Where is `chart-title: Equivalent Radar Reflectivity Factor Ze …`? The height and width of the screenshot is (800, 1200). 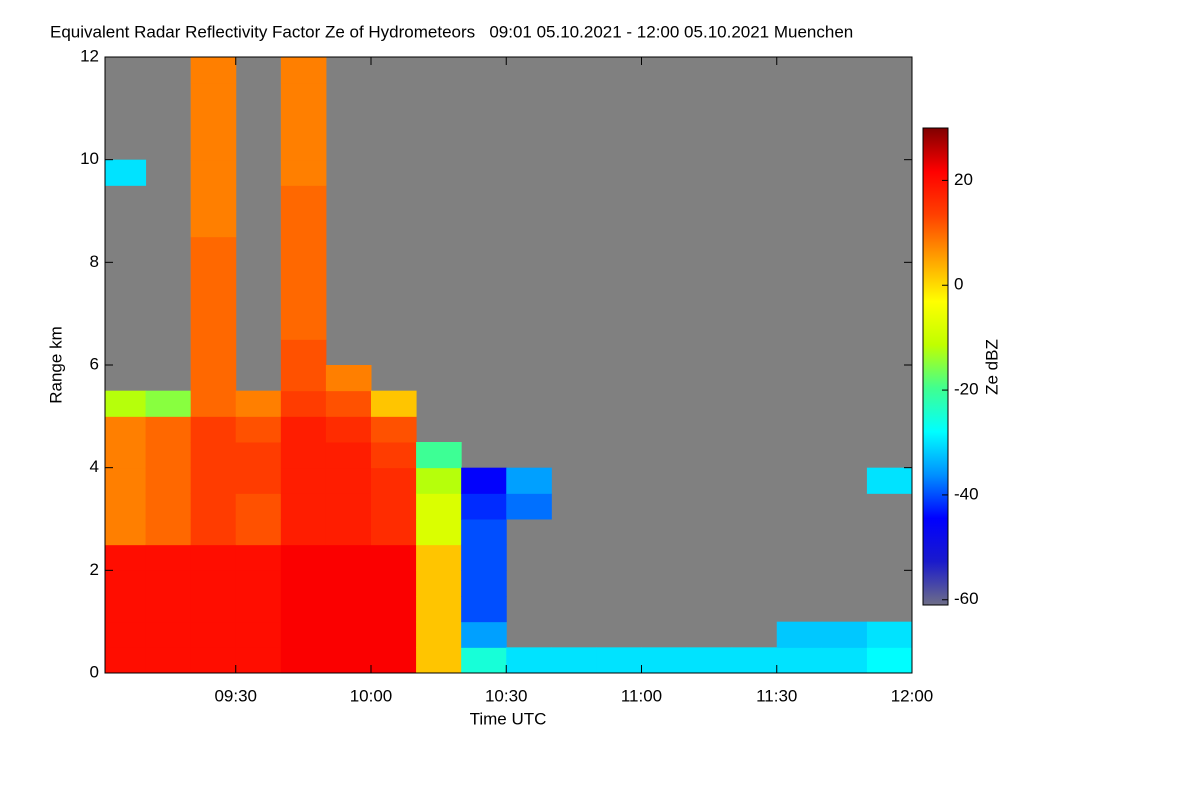
chart-title: Equivalent Radar Reflectivity Factor Ze … is located at coordinates (451, 31).